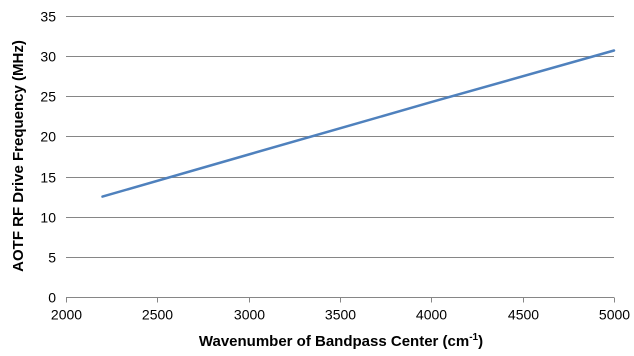  I want to click on x-tick-label: 3000, so click(249, 315).